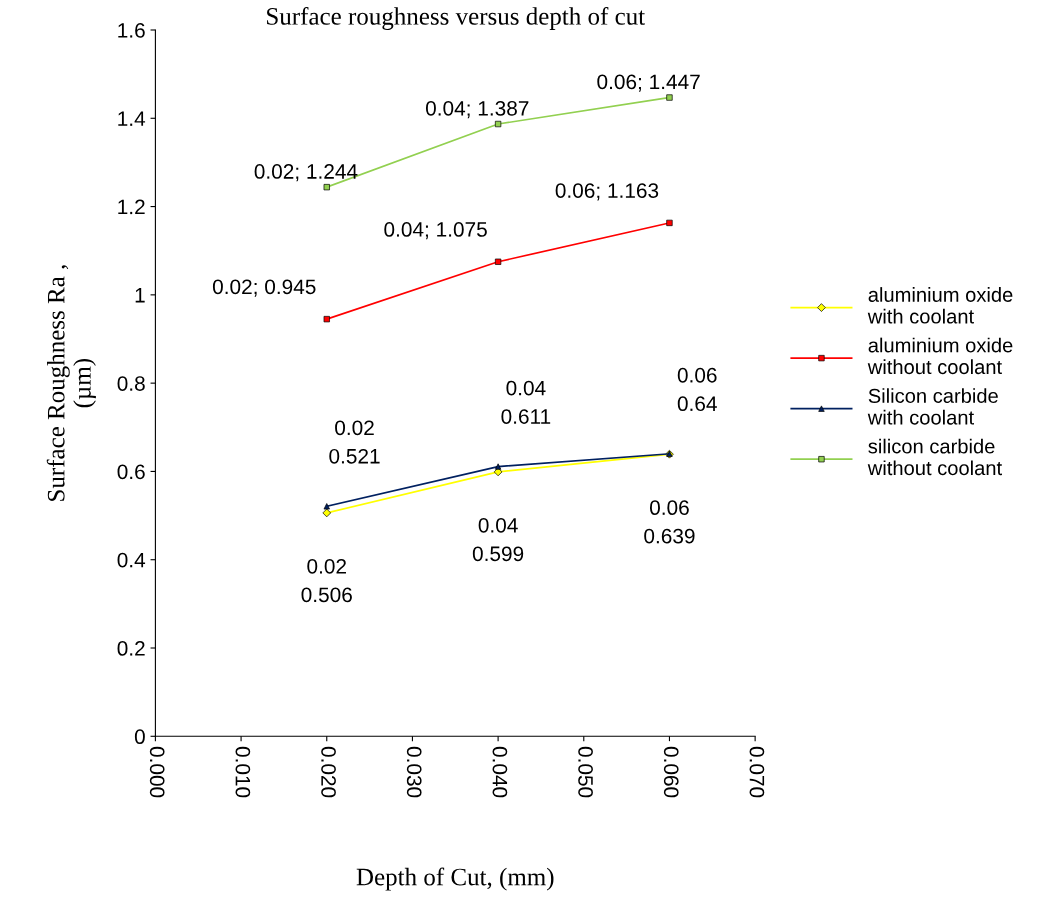 This screenshot has width=1043, height=909. Describe the element at coordinates (131, 207) in the screenshot. I see `y-tick-label: 1.2` at that location.